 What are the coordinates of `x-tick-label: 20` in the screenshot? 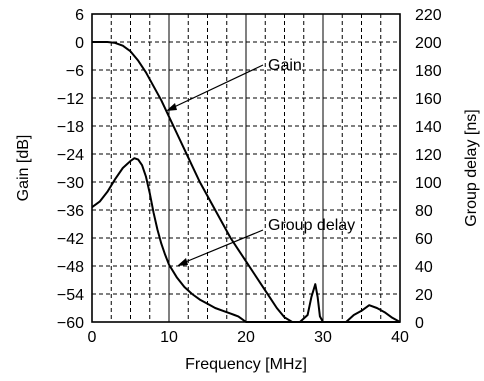 It's located at (246, 337).